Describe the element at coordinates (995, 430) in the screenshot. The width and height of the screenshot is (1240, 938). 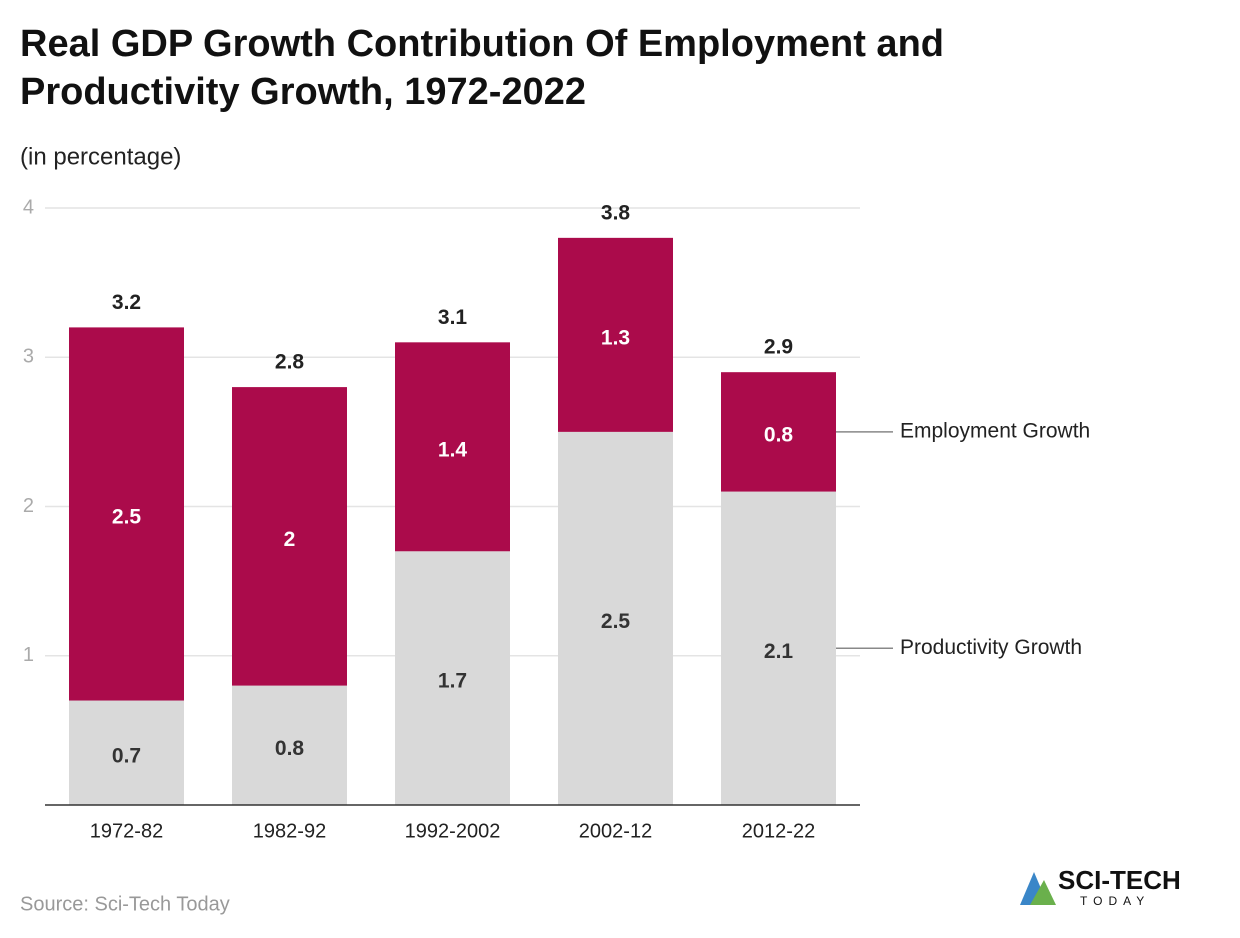
I see `legend-label: Employment Growth` at that location.